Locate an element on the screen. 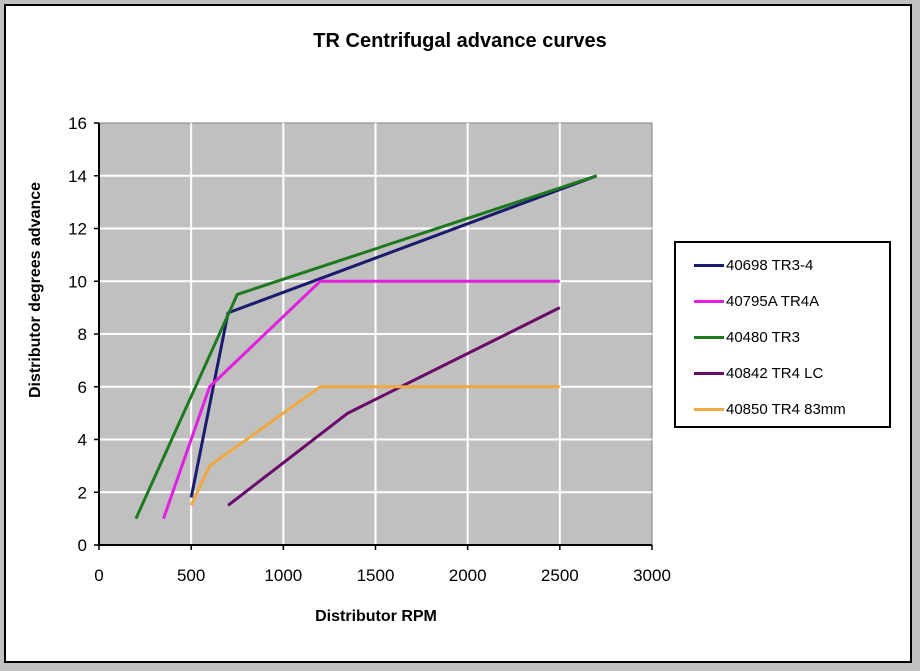 The image size is (920, 671). x-tick-label: 1500 is located at coordinates (376, 575).